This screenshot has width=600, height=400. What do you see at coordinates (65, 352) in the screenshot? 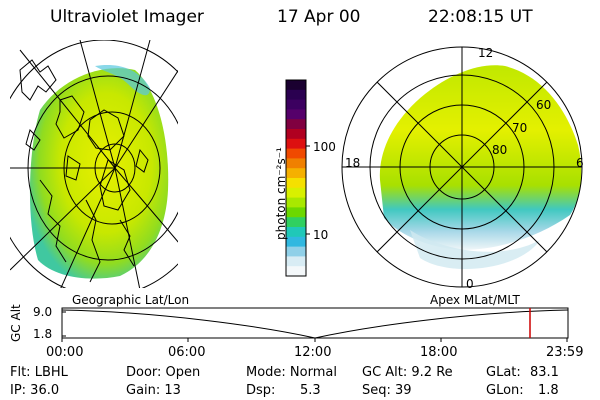
I see `timeline-xtick-0000: 00:00` at bounding box center [65, 352].